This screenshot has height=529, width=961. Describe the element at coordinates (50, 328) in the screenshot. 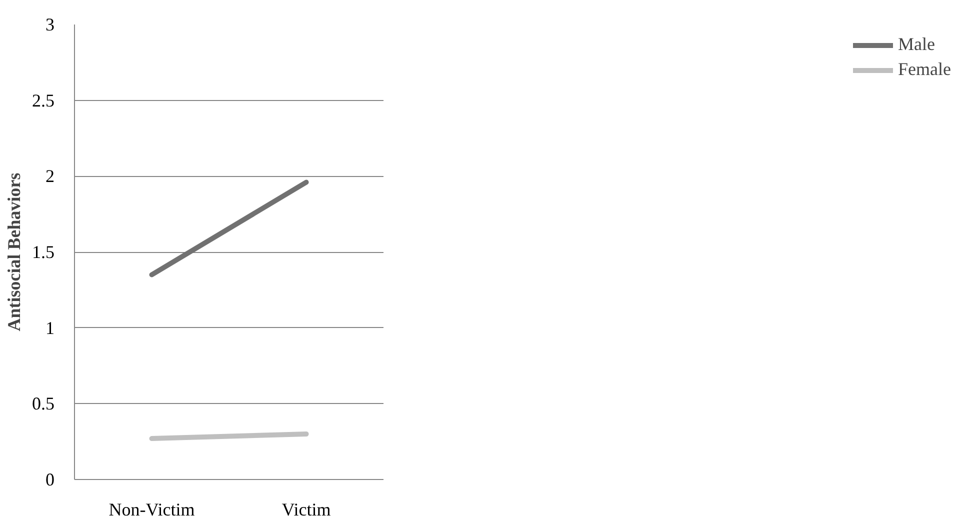

I see `y-tick-label: 1` at that location.